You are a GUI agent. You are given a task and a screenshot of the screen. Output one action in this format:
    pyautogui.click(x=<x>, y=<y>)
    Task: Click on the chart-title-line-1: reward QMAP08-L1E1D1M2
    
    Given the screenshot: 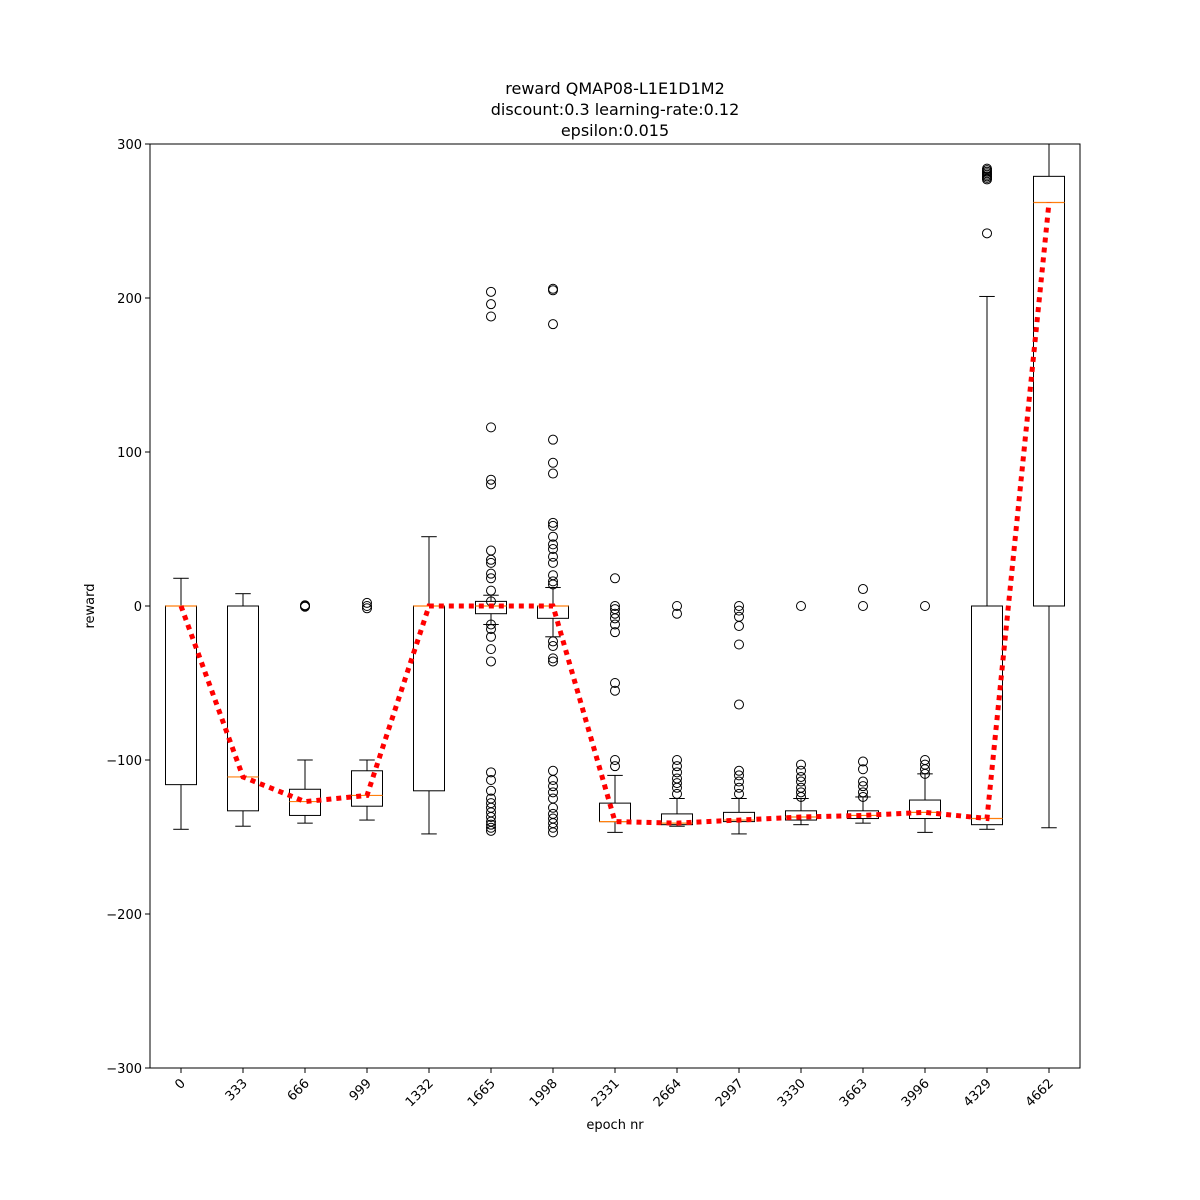 What is the action you would take?
    pyautogui.click(x=615, y=88)
    